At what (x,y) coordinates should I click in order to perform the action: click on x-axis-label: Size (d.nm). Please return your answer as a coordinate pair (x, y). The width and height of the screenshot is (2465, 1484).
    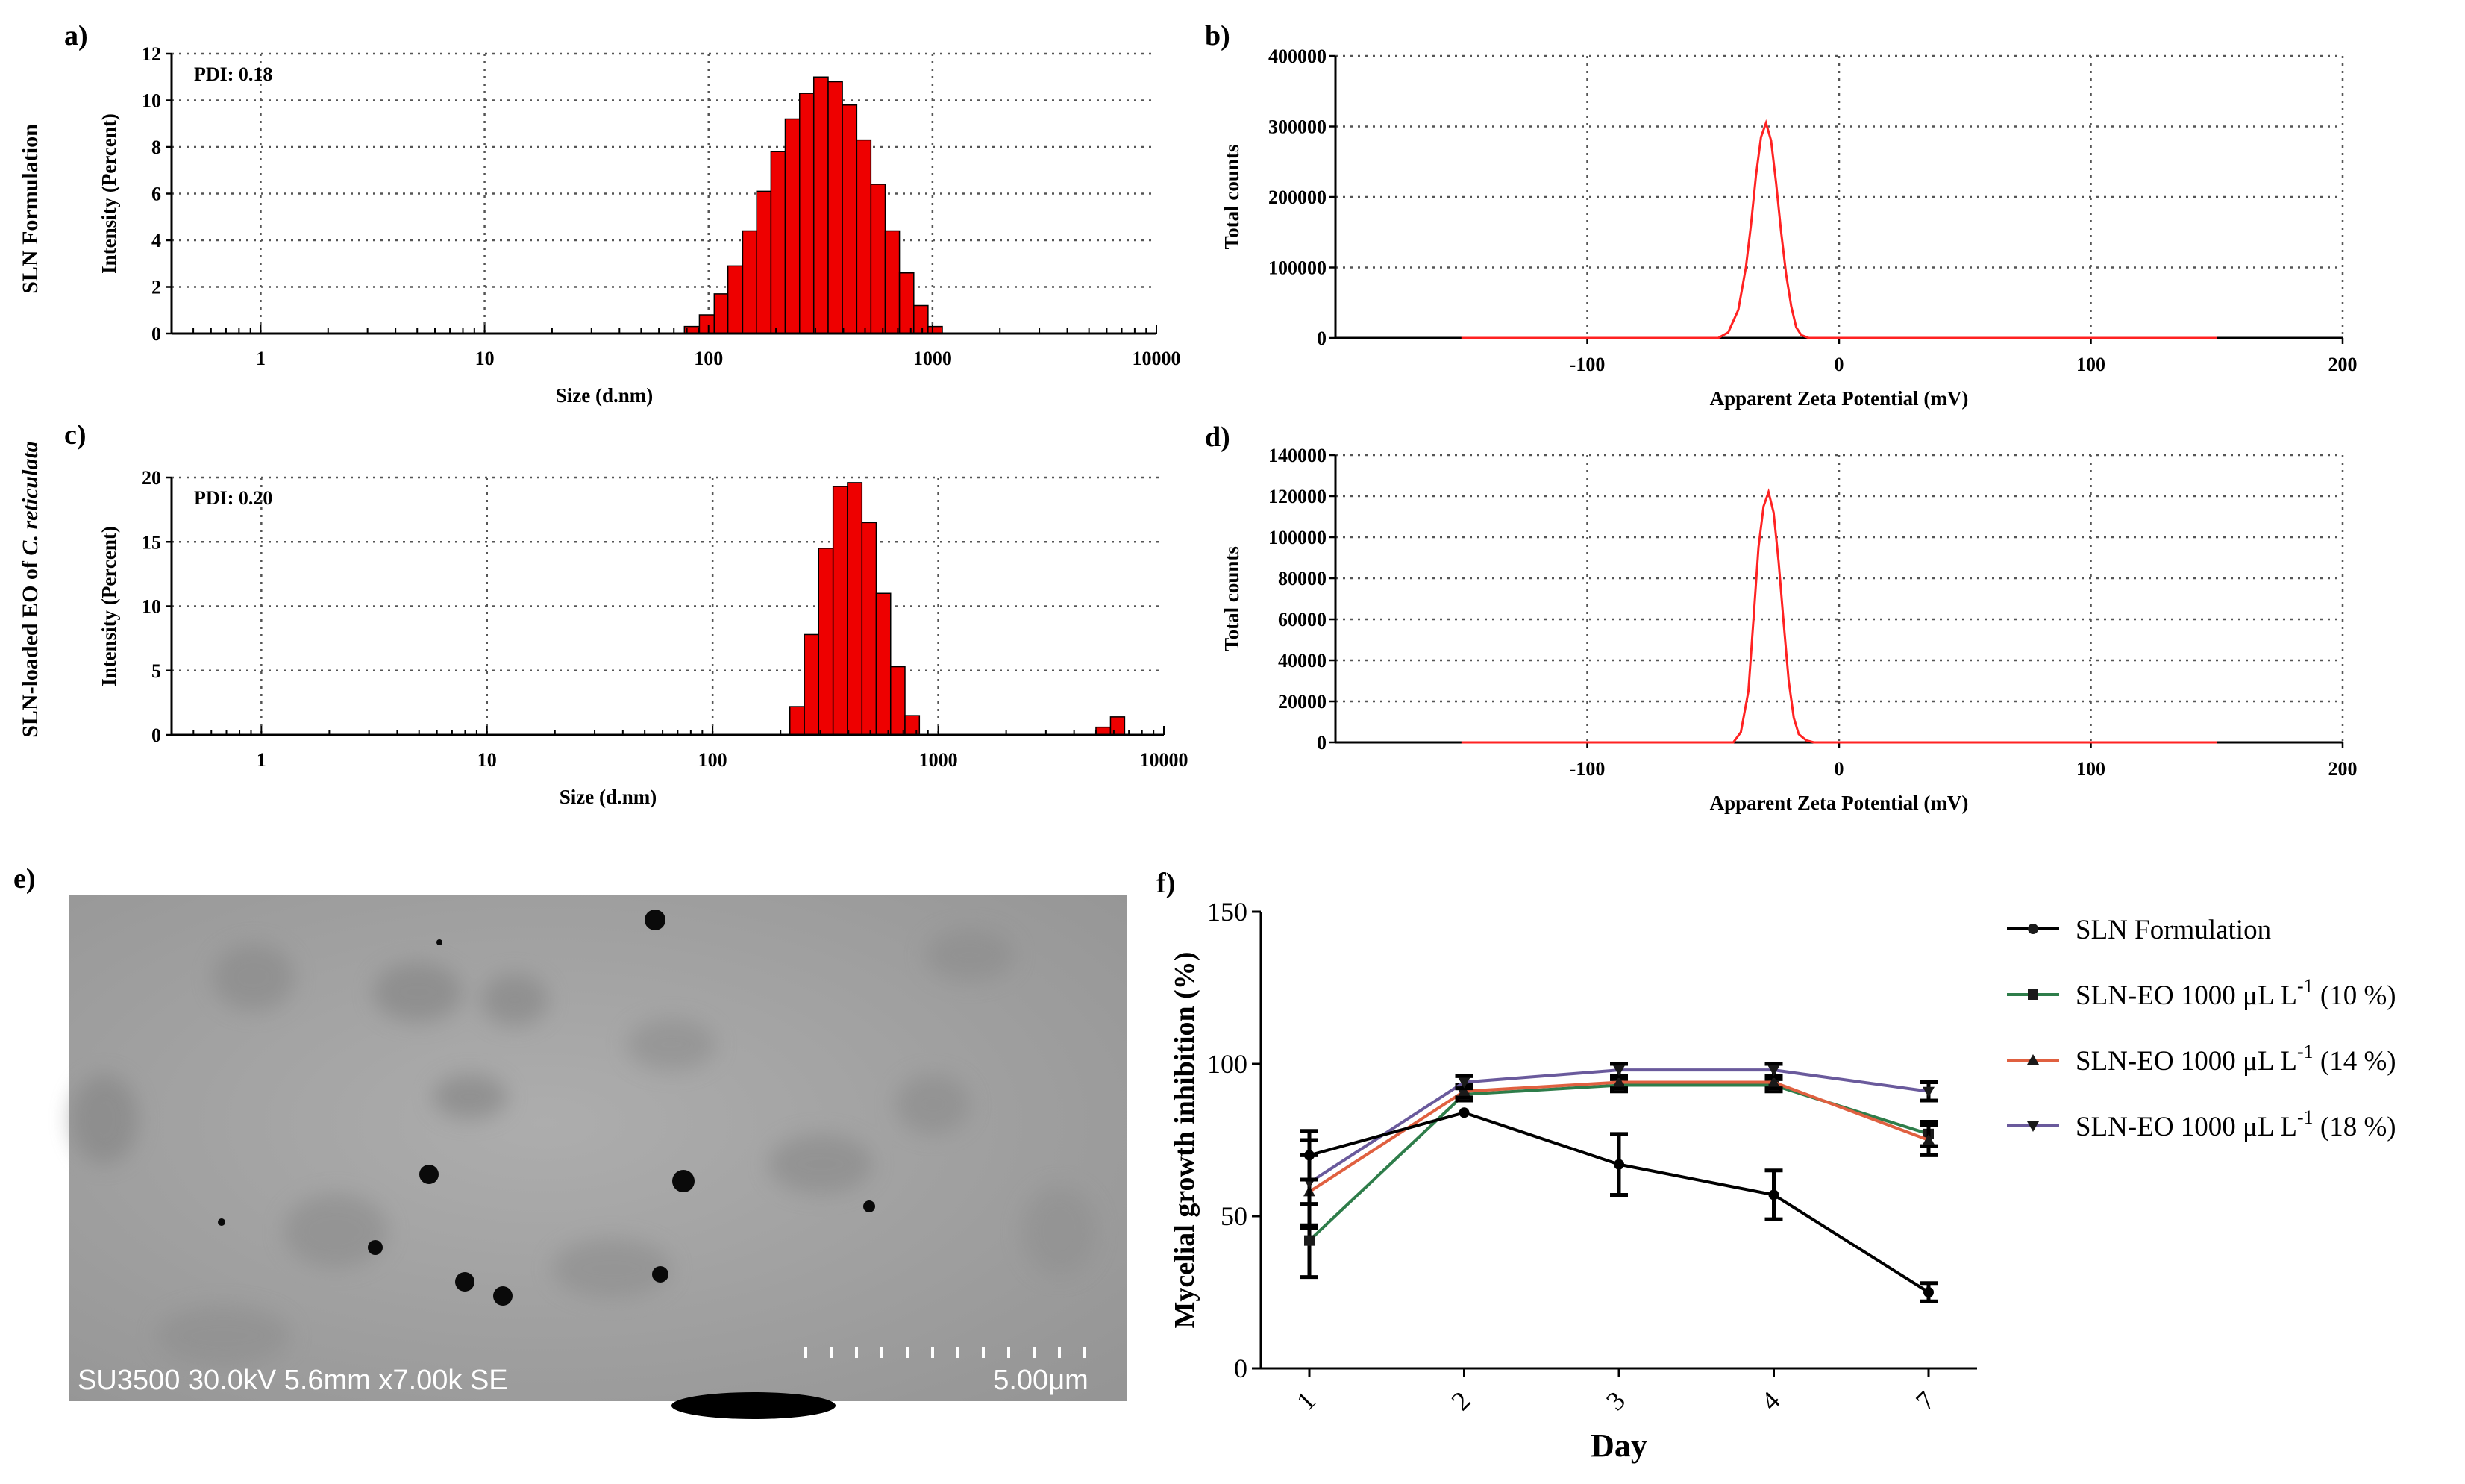
    Looking at the image, I should click on (609, 797).